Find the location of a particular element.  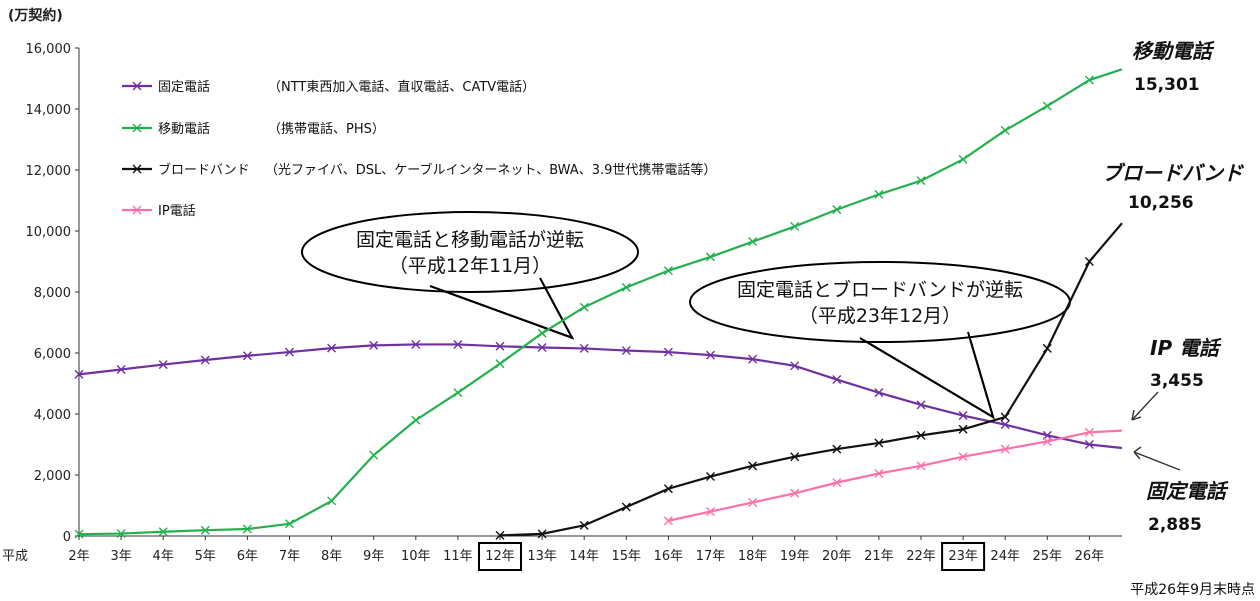

x-tick-label: 16年 is located at coordinates (669, 556).